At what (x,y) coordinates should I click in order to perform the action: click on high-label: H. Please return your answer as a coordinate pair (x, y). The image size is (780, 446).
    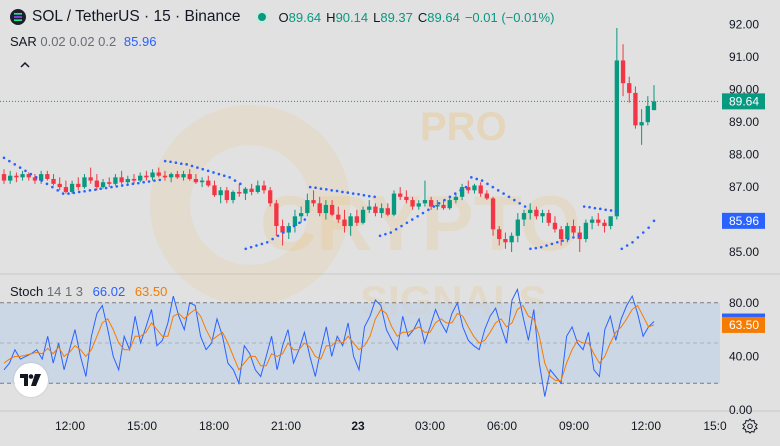
    Looking at the image, I should click on (331, 17).